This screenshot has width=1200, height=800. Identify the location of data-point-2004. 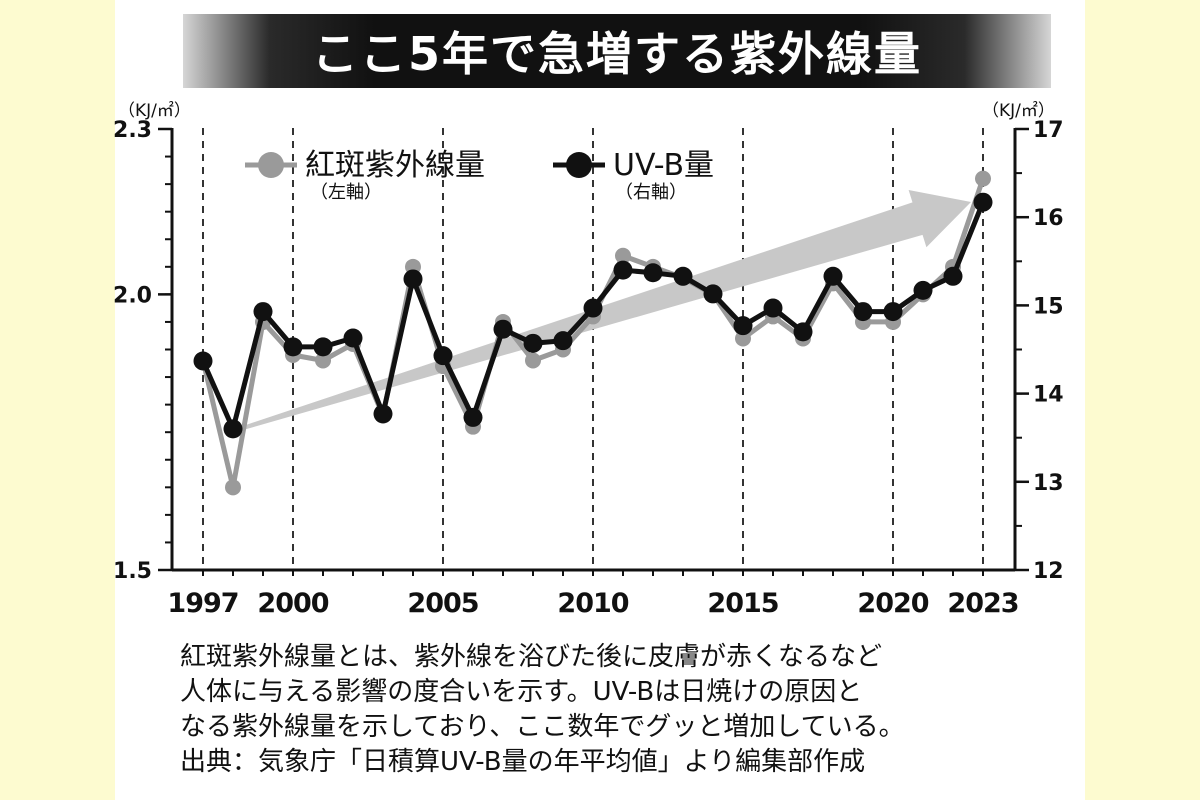
(413, 279).